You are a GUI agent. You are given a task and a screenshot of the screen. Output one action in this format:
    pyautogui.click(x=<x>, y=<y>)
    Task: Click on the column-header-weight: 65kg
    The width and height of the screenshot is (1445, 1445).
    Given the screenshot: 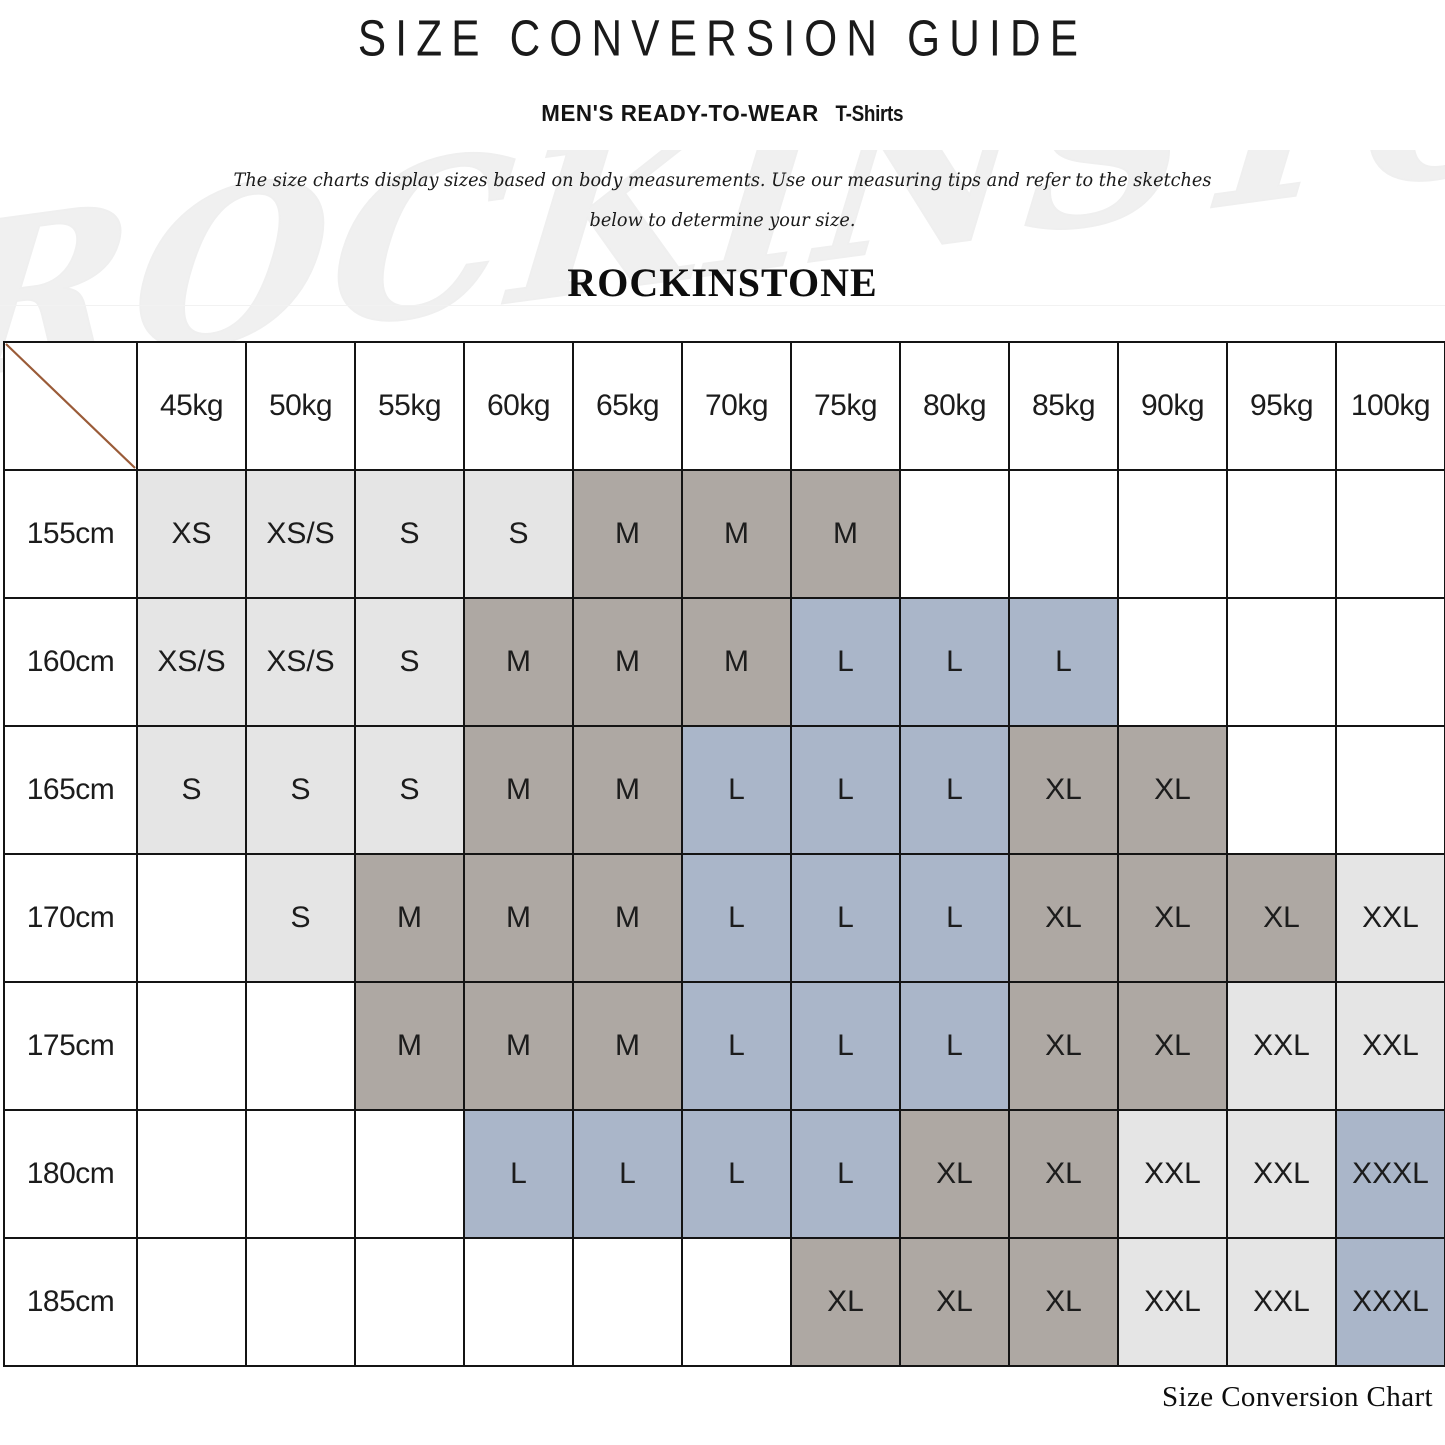 What is the action you would take?
    pyautogui.click(x=627, y=406)
    